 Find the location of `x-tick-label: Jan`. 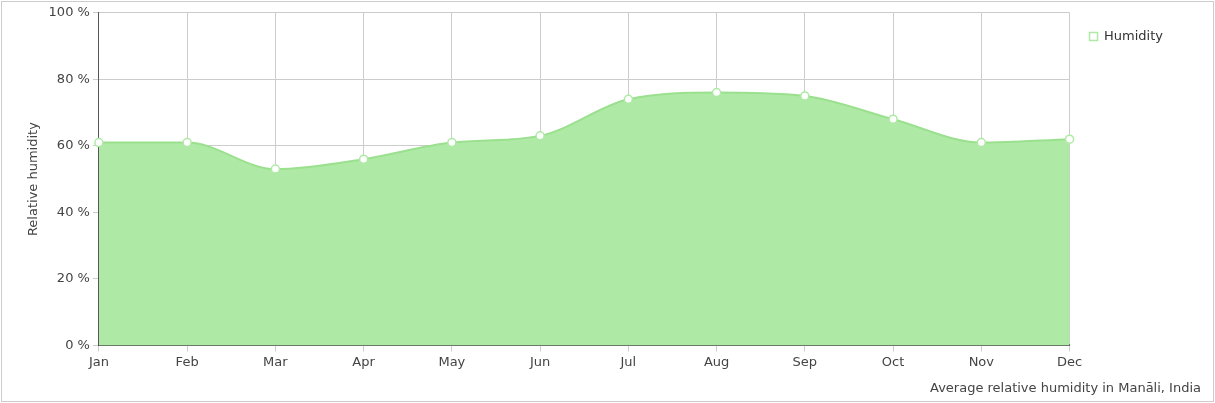

x-tick-label: Jan is located at coordinates (98, 361).